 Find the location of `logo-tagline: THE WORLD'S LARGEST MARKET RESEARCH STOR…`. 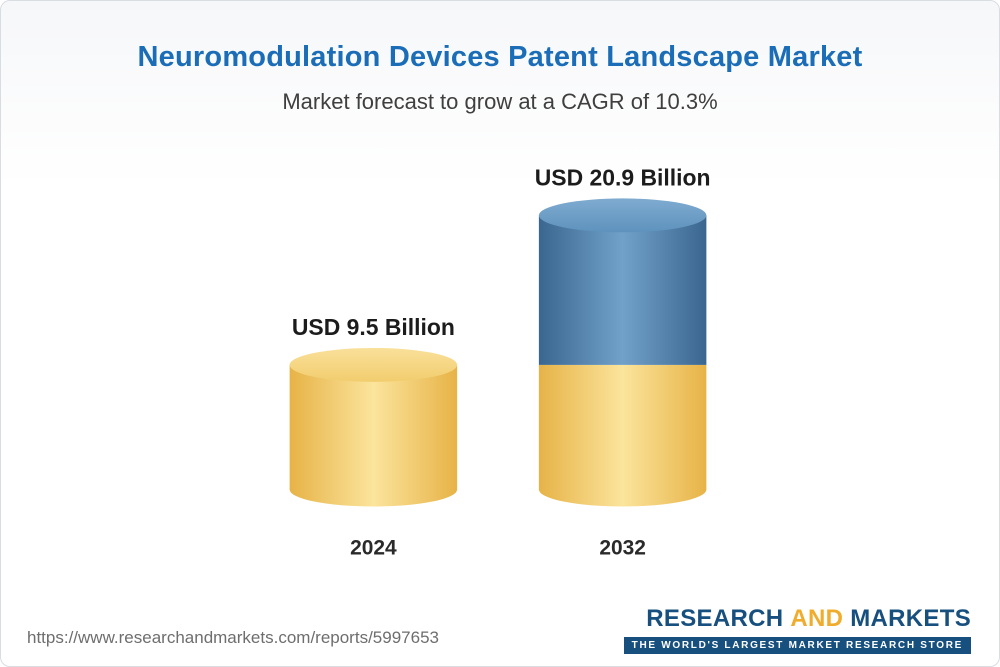

logo-tagline: THE WORLD'S LARGEST MARKET RESEARCH STOR… is located at coordinates (797, 645).